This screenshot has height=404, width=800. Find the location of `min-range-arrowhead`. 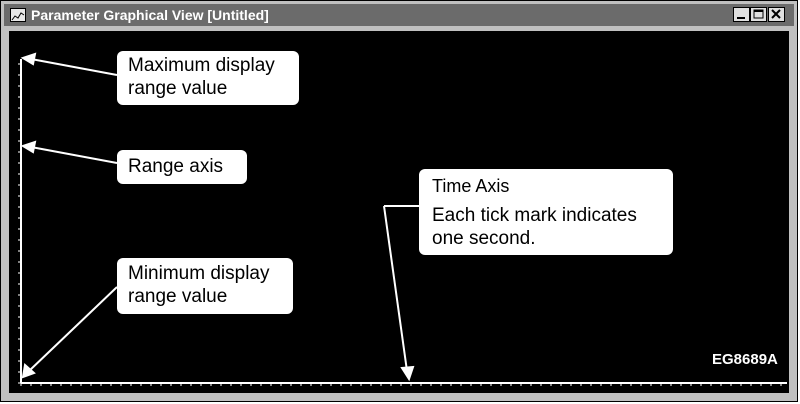

min-range-arrowhead is located at coordinates (28, 371).